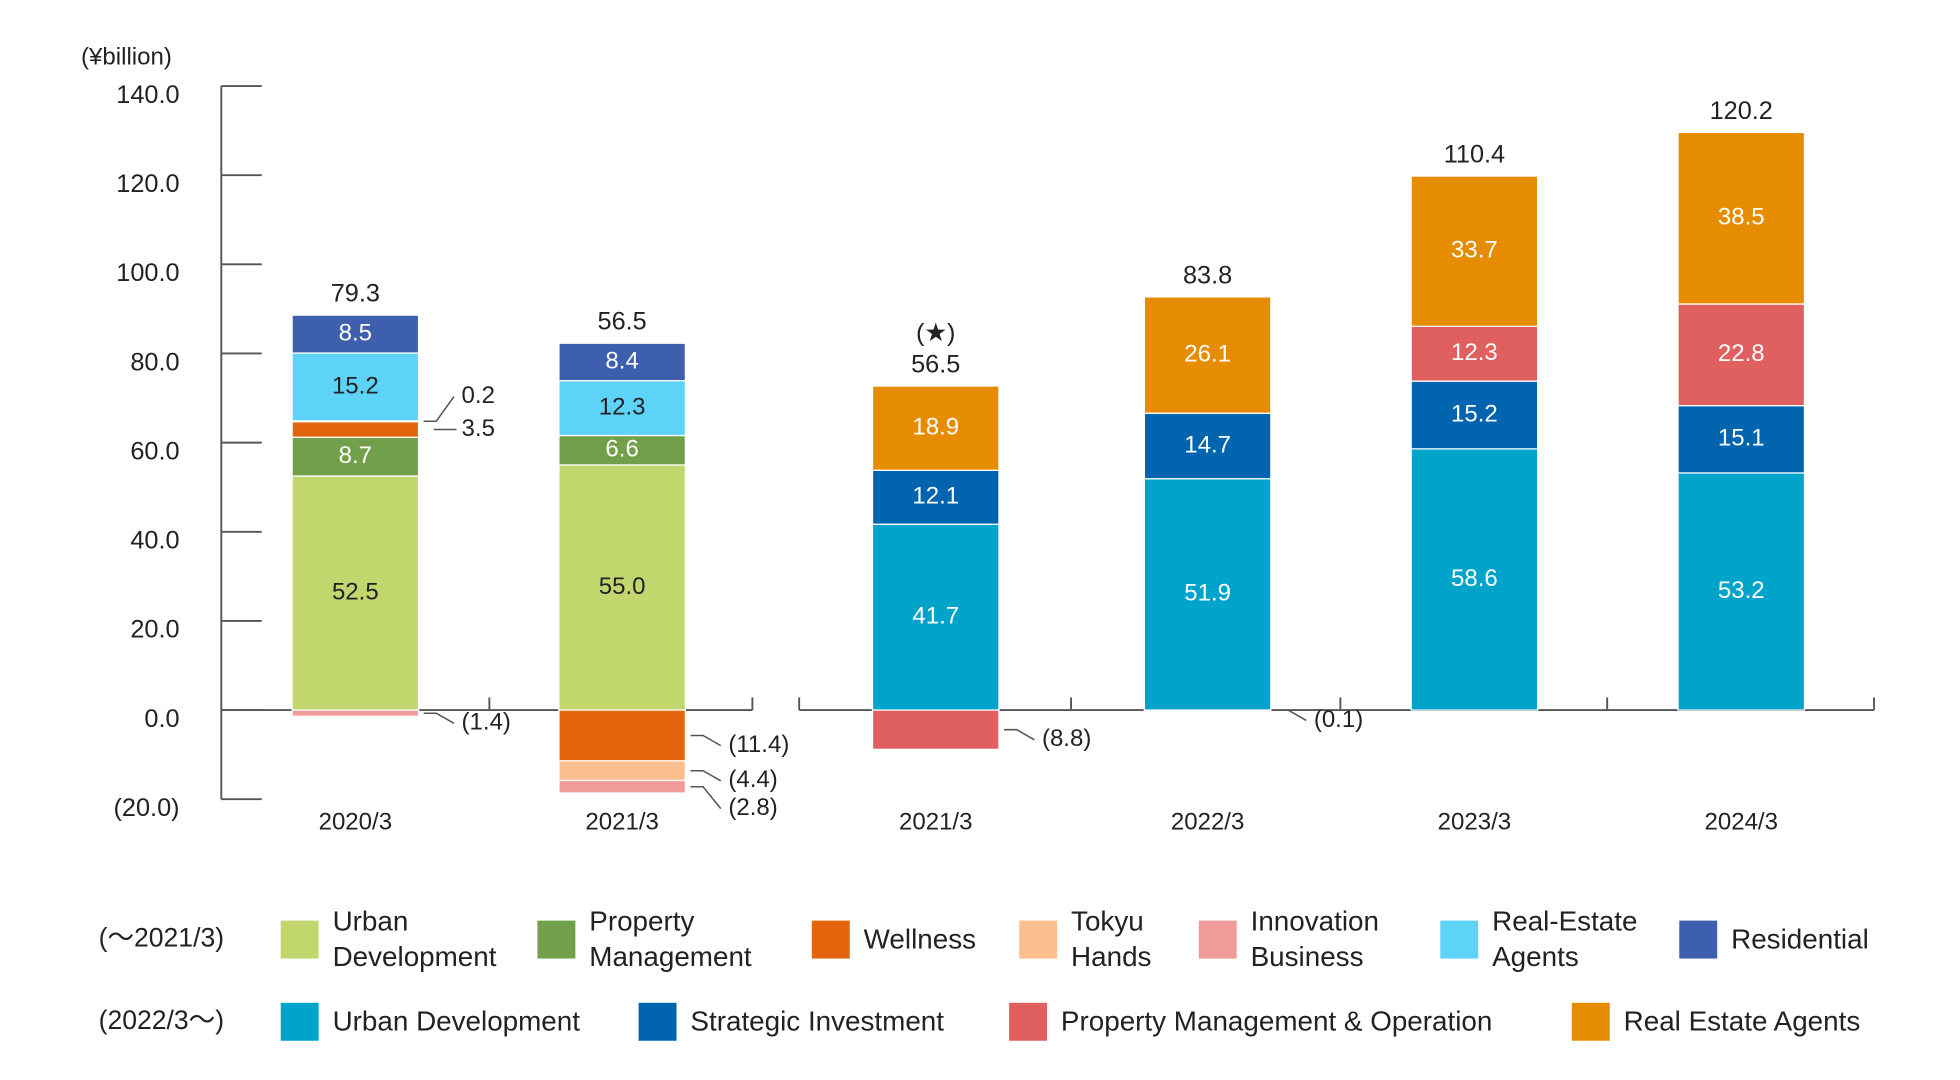 This screenshot has width=1960, height=1080. What do you see at coordinates (355, 591) in the screenshot?
I see `value-label: 52.5` at bounding box center [355, 591].